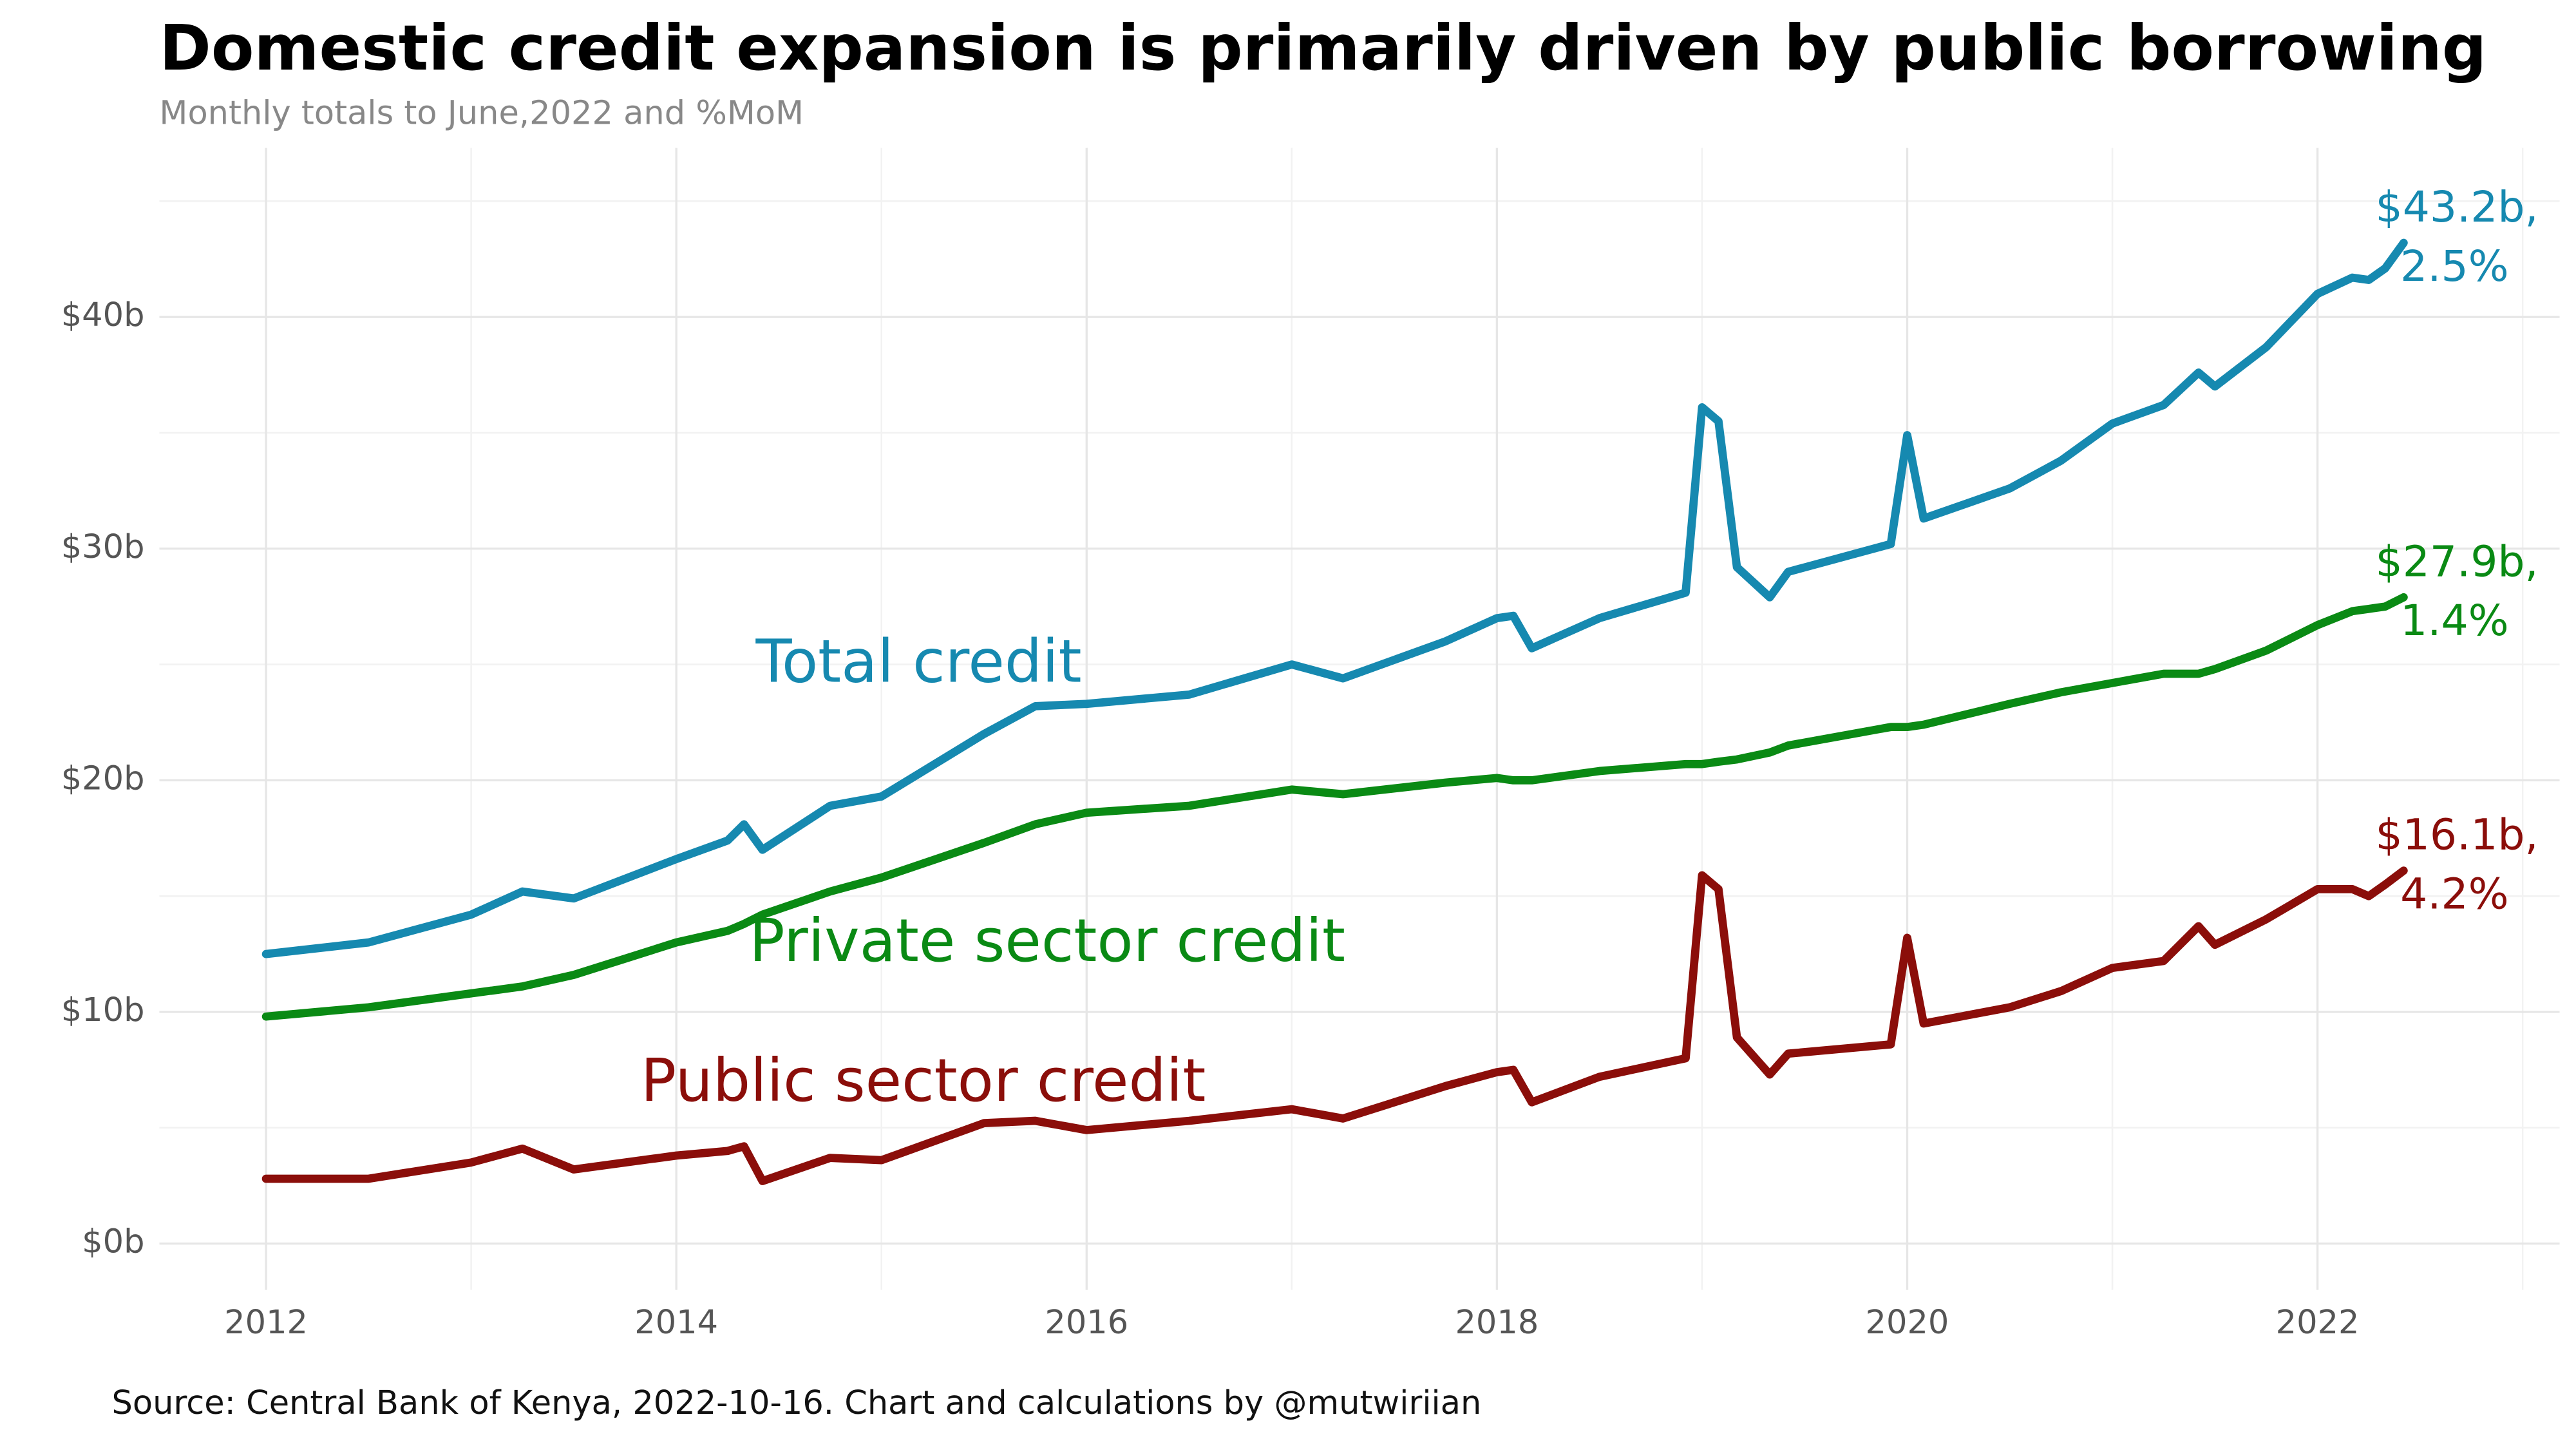  Describe the element at coordinates (481, 114) in the screenshot. I see `chart-subtitle: Monthly totals to June,2022 and %MoM` at that location.